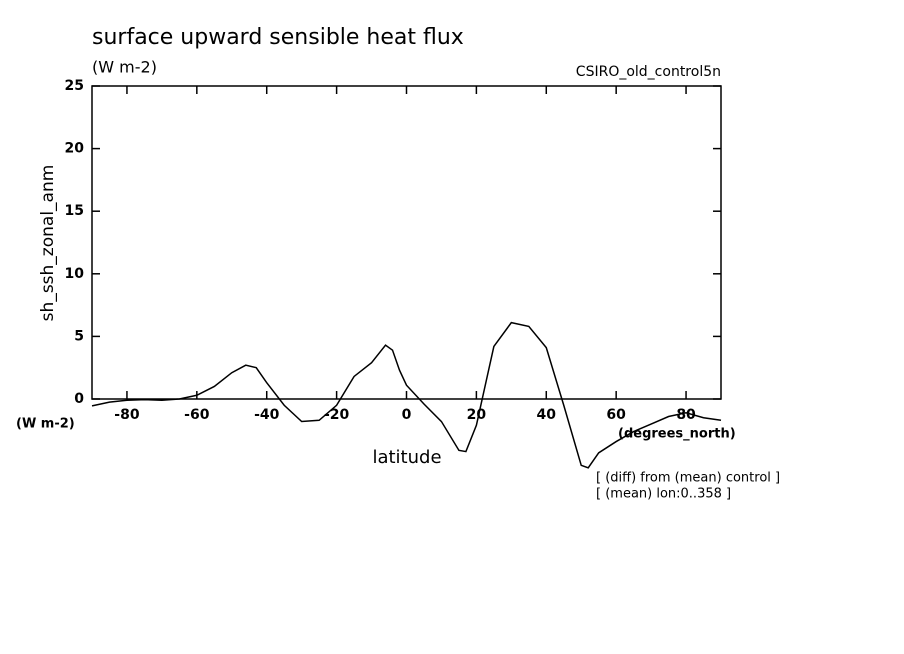 Image resolution: width=904 pixels, height=654 pixels. What do you see at coordinates (547, 415) in the screenshot?
I see `x-tick-label: 40` at bounding box center [547, 415].